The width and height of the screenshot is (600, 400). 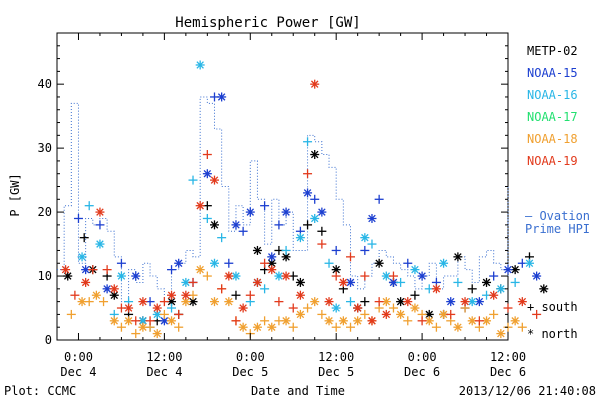 What do you see at coordinates (267, 23) in the screenshot?
I see `chart-title: Hemispheric Power [GW]` at bounding box center [267, 23].